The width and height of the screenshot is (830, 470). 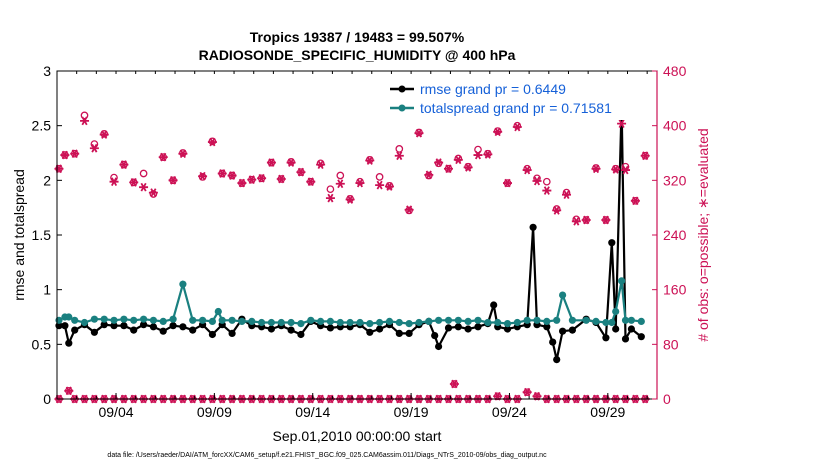 I want to click on y-axis-right-label: # of obs: o=possible; ∗=evaluated, so click(x=703, y=234).